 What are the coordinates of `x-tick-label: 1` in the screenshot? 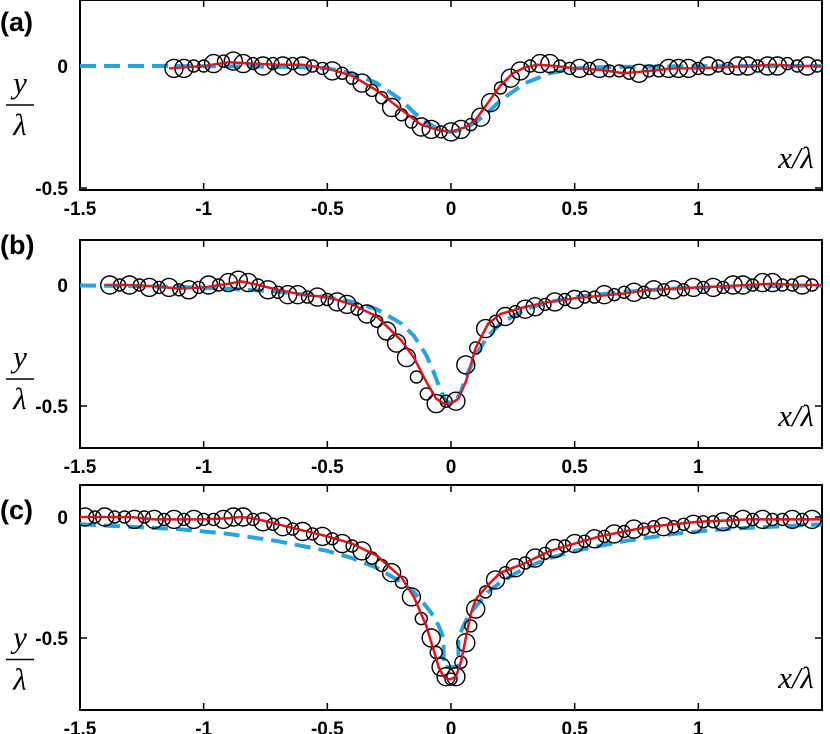 It's located at (698, 209).